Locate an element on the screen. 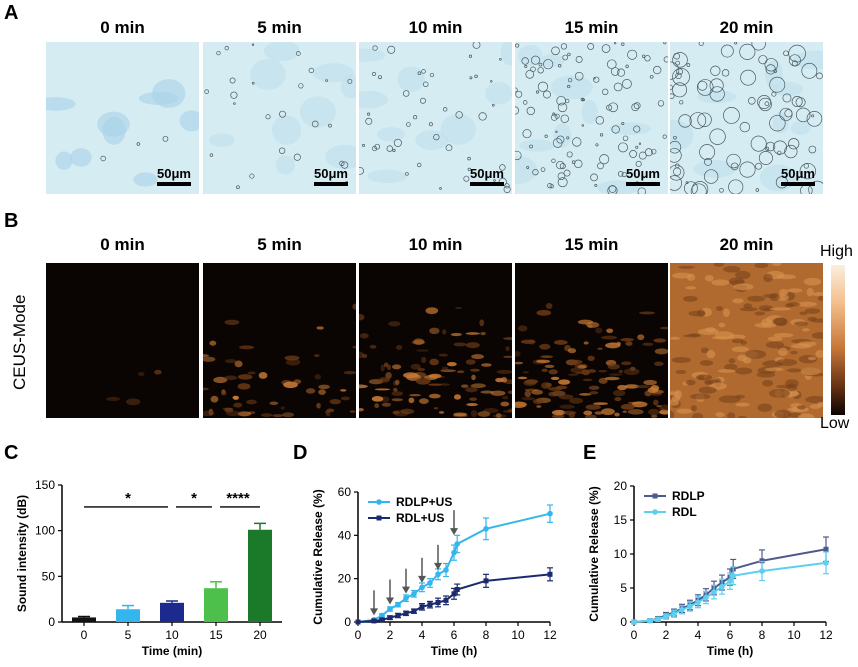  x-tick-label: 15 is located at coordinates (216, 635).